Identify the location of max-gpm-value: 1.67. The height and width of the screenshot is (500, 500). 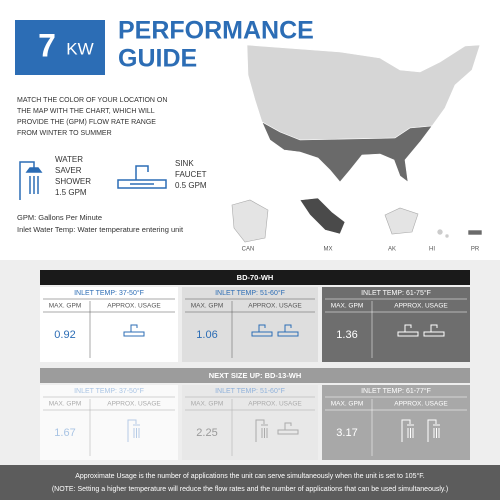
(64, 433).